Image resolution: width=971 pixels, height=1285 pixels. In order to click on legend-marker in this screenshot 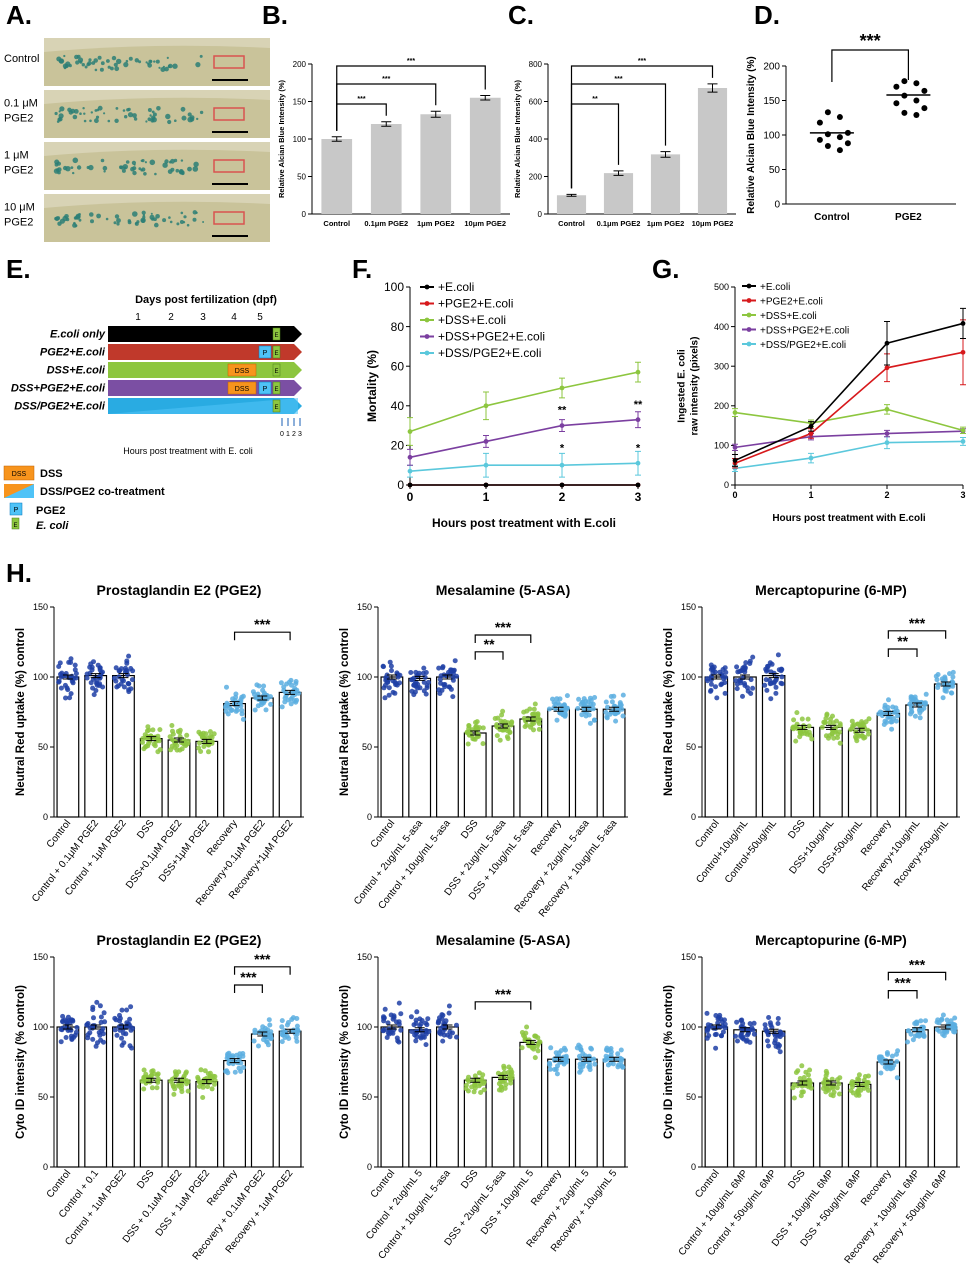, I will do `click(427, 303)`.